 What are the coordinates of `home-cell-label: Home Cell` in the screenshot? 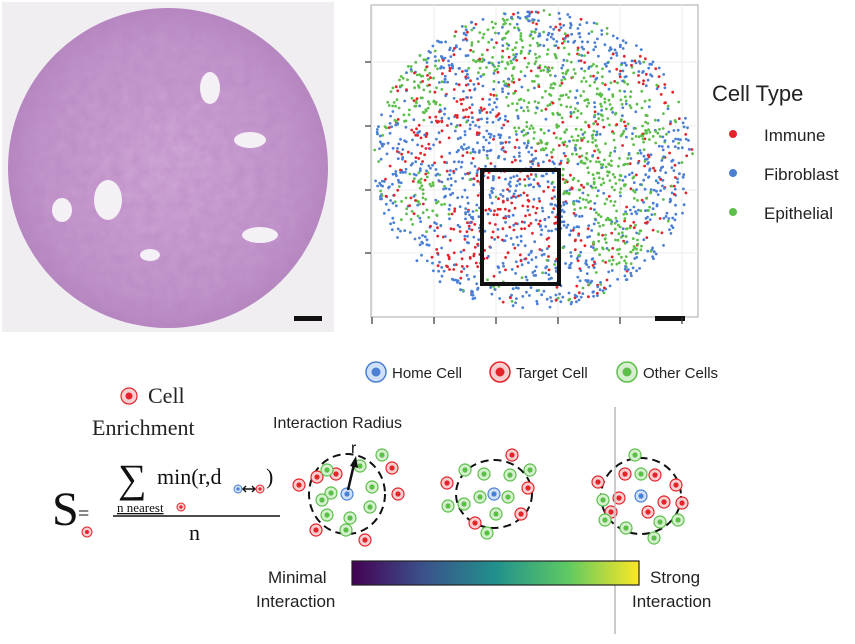 It's located at (427, 373).